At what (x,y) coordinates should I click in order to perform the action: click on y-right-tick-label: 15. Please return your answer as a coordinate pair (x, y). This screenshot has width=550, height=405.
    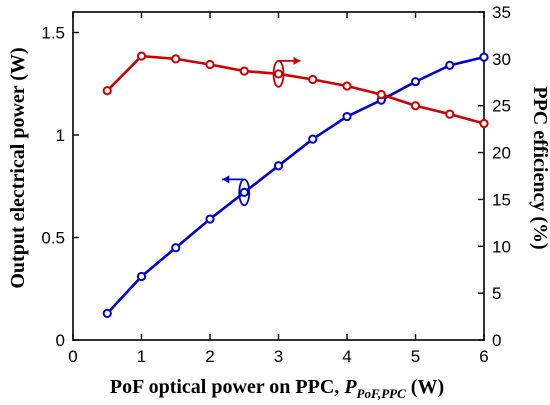
    Looking at the image, I should click on (501, 199).